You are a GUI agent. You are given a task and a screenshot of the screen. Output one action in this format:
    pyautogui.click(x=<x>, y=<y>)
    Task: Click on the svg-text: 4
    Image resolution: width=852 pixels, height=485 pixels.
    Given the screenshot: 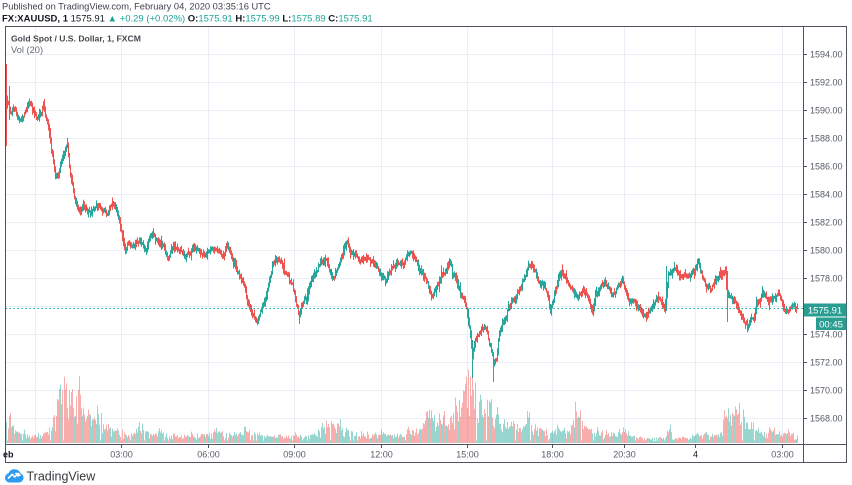 What is the action you would take?
    pyautogui.click(x=695, y=455)
    